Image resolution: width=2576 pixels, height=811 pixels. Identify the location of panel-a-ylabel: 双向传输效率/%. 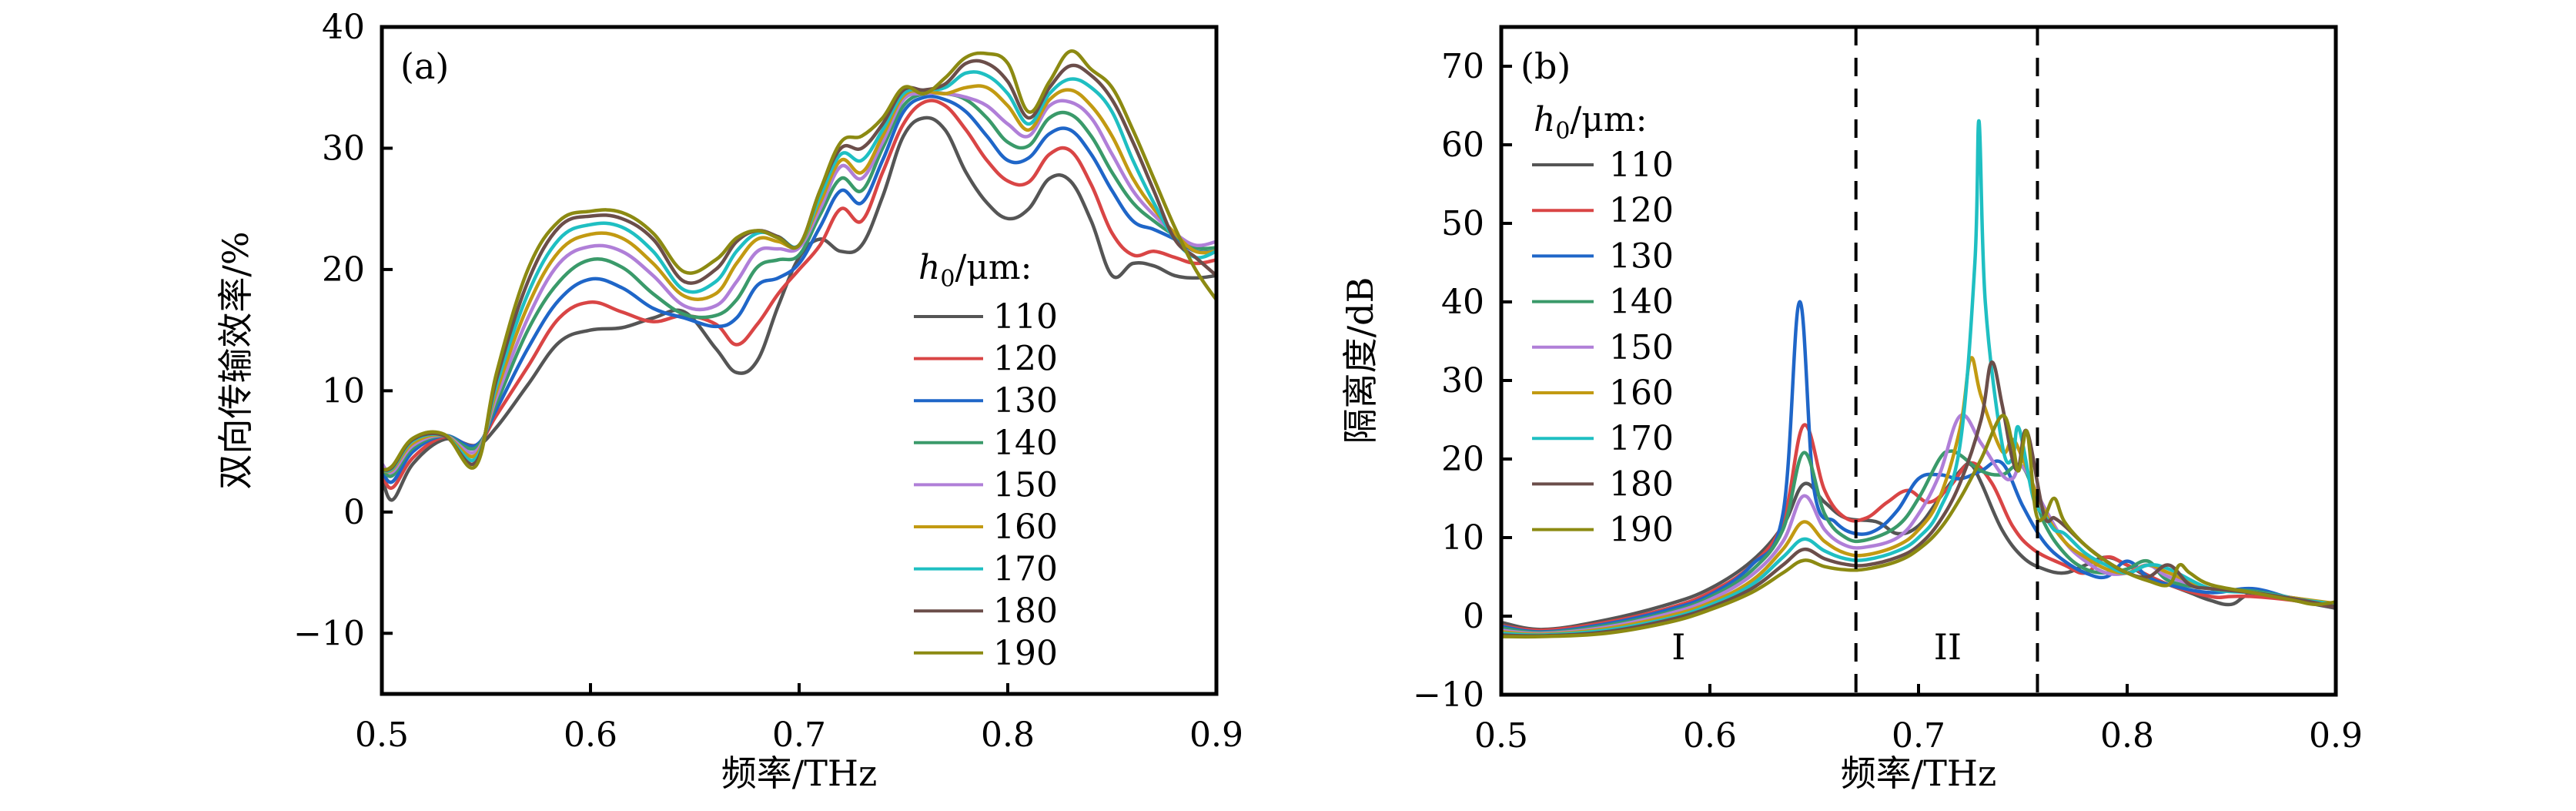
(235, 360).